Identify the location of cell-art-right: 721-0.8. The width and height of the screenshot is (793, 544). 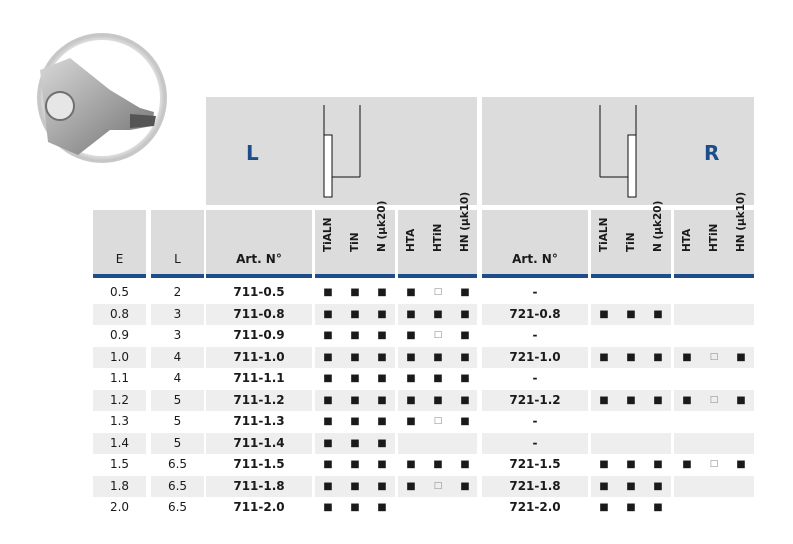
(535, 313).